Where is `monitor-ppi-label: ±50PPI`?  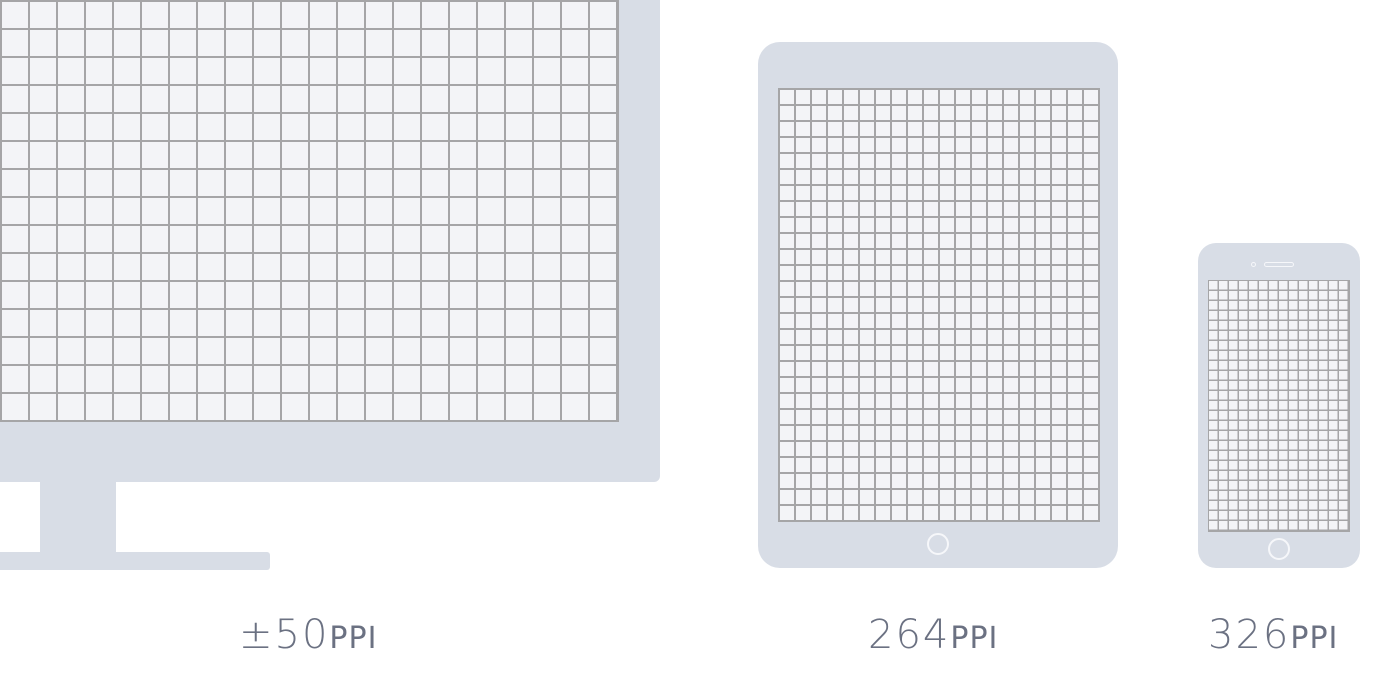
monitor-ppi-label: ±50PPI is located at coordinates (308, 635).